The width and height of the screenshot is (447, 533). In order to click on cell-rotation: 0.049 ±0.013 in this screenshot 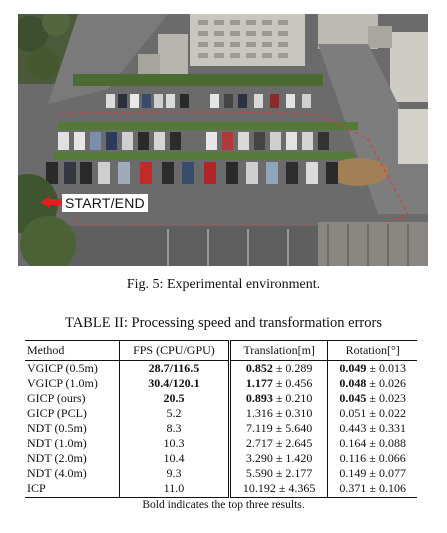, I will do `click(372, 369)`.